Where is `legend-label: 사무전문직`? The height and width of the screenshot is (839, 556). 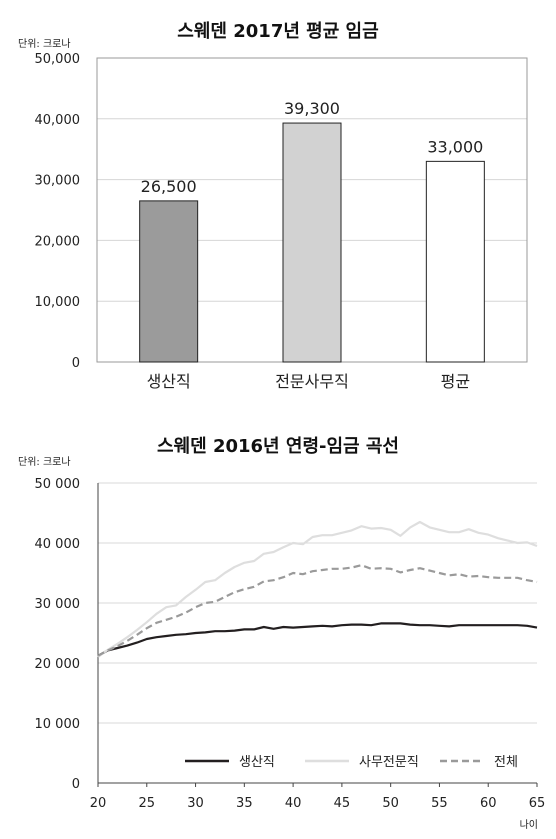 legend-label: 사무전문직 is located at coordinates (389, 762).